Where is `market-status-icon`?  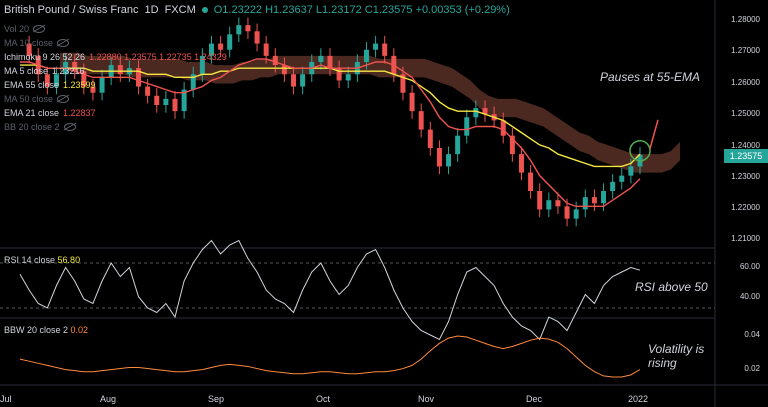
market-status-icon is located at coordinates (204, 10).